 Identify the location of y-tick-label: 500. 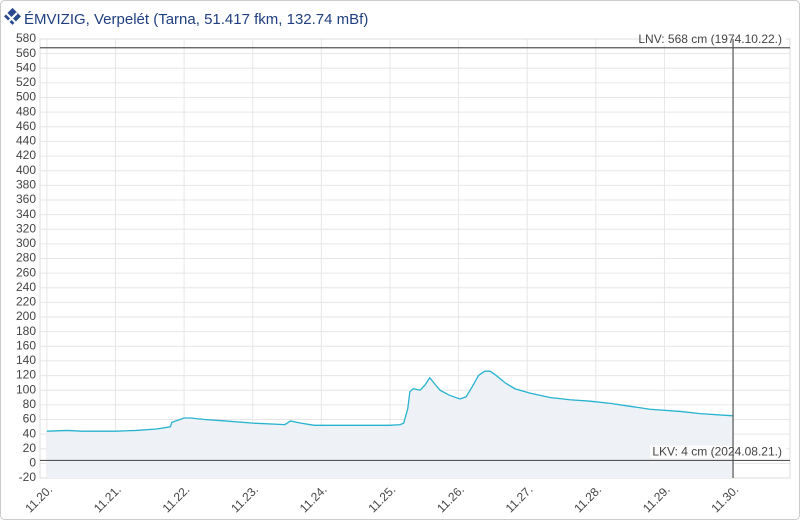
(26, 97).